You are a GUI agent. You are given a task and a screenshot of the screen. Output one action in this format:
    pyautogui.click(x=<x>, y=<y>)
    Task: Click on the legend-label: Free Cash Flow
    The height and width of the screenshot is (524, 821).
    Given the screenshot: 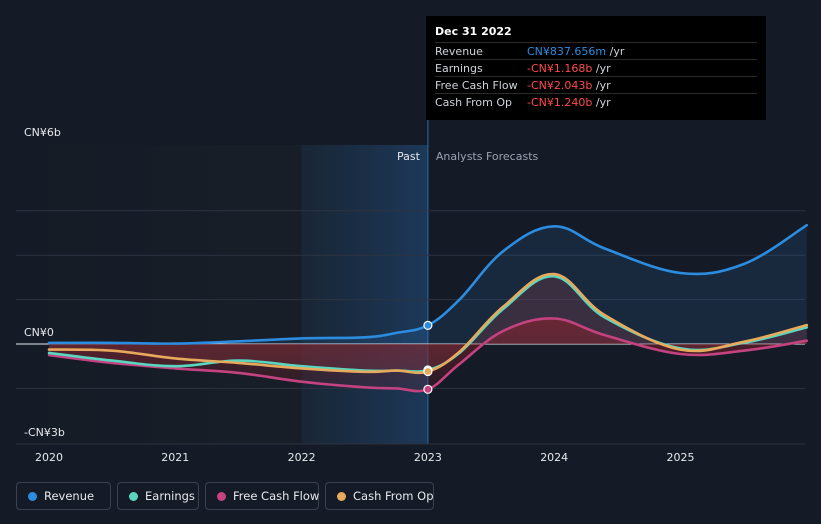 What is the action you would take?
    pyautogui.click(x=276, y=496)
    